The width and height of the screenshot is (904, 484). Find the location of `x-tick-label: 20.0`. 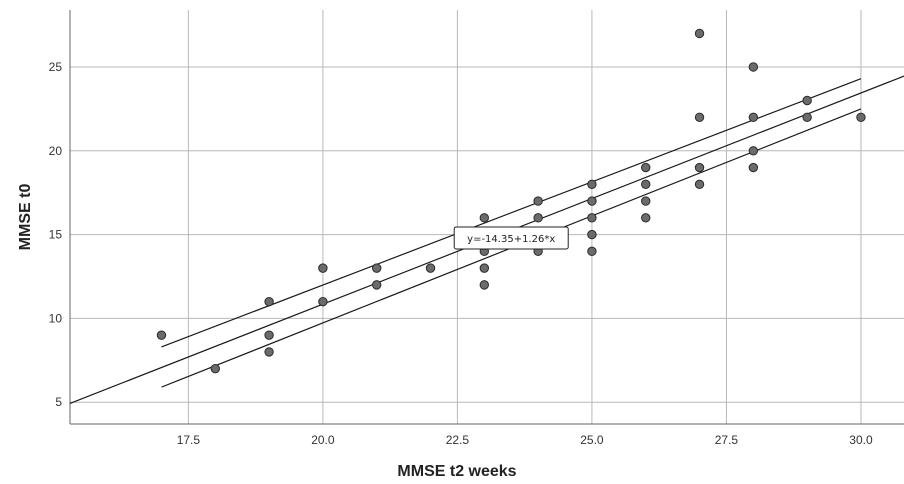

x-tick-label: 20.0 is located at coordinates (323, 440).